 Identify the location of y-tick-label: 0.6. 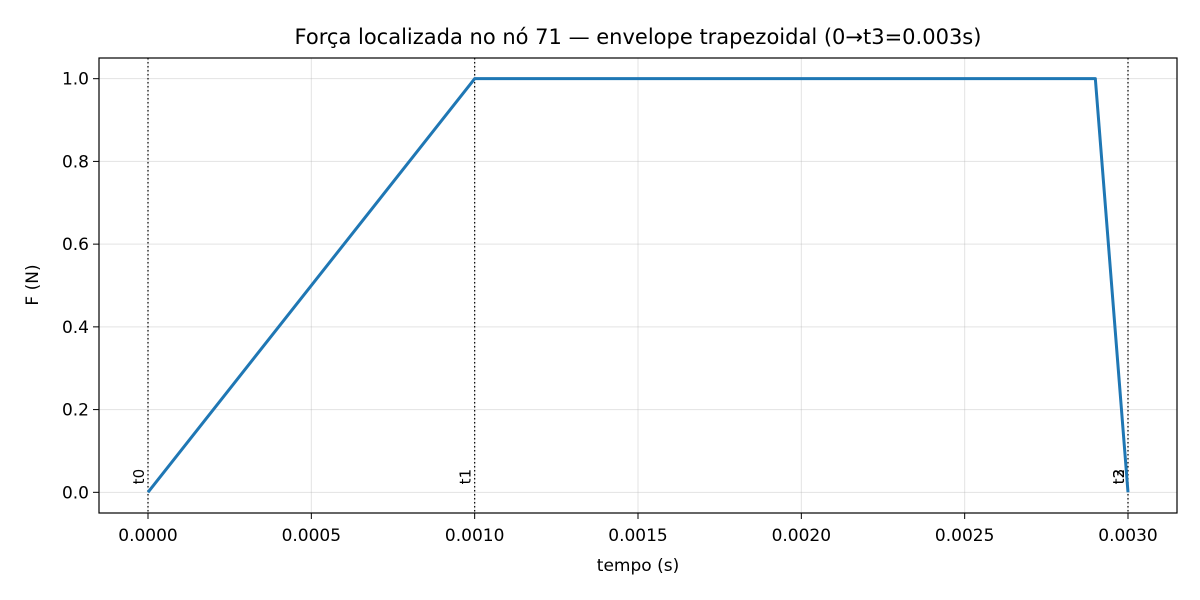
(75, 245).